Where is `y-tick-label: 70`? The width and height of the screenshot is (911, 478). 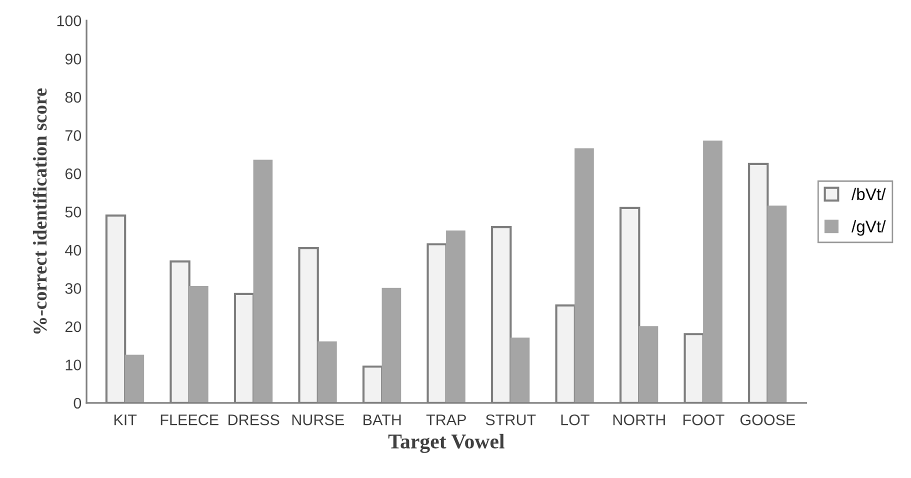
y-tick-label: 70 is located at coordinates (73, 135).